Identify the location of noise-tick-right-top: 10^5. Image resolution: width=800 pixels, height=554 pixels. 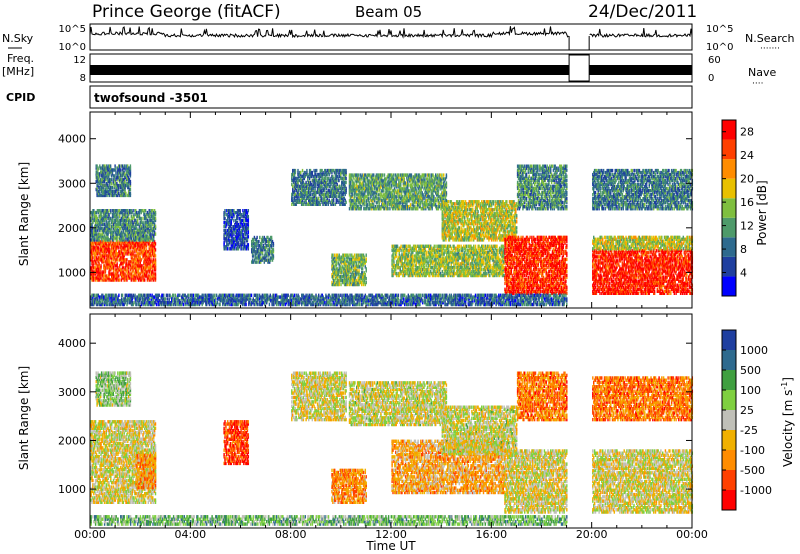
(719, 29).